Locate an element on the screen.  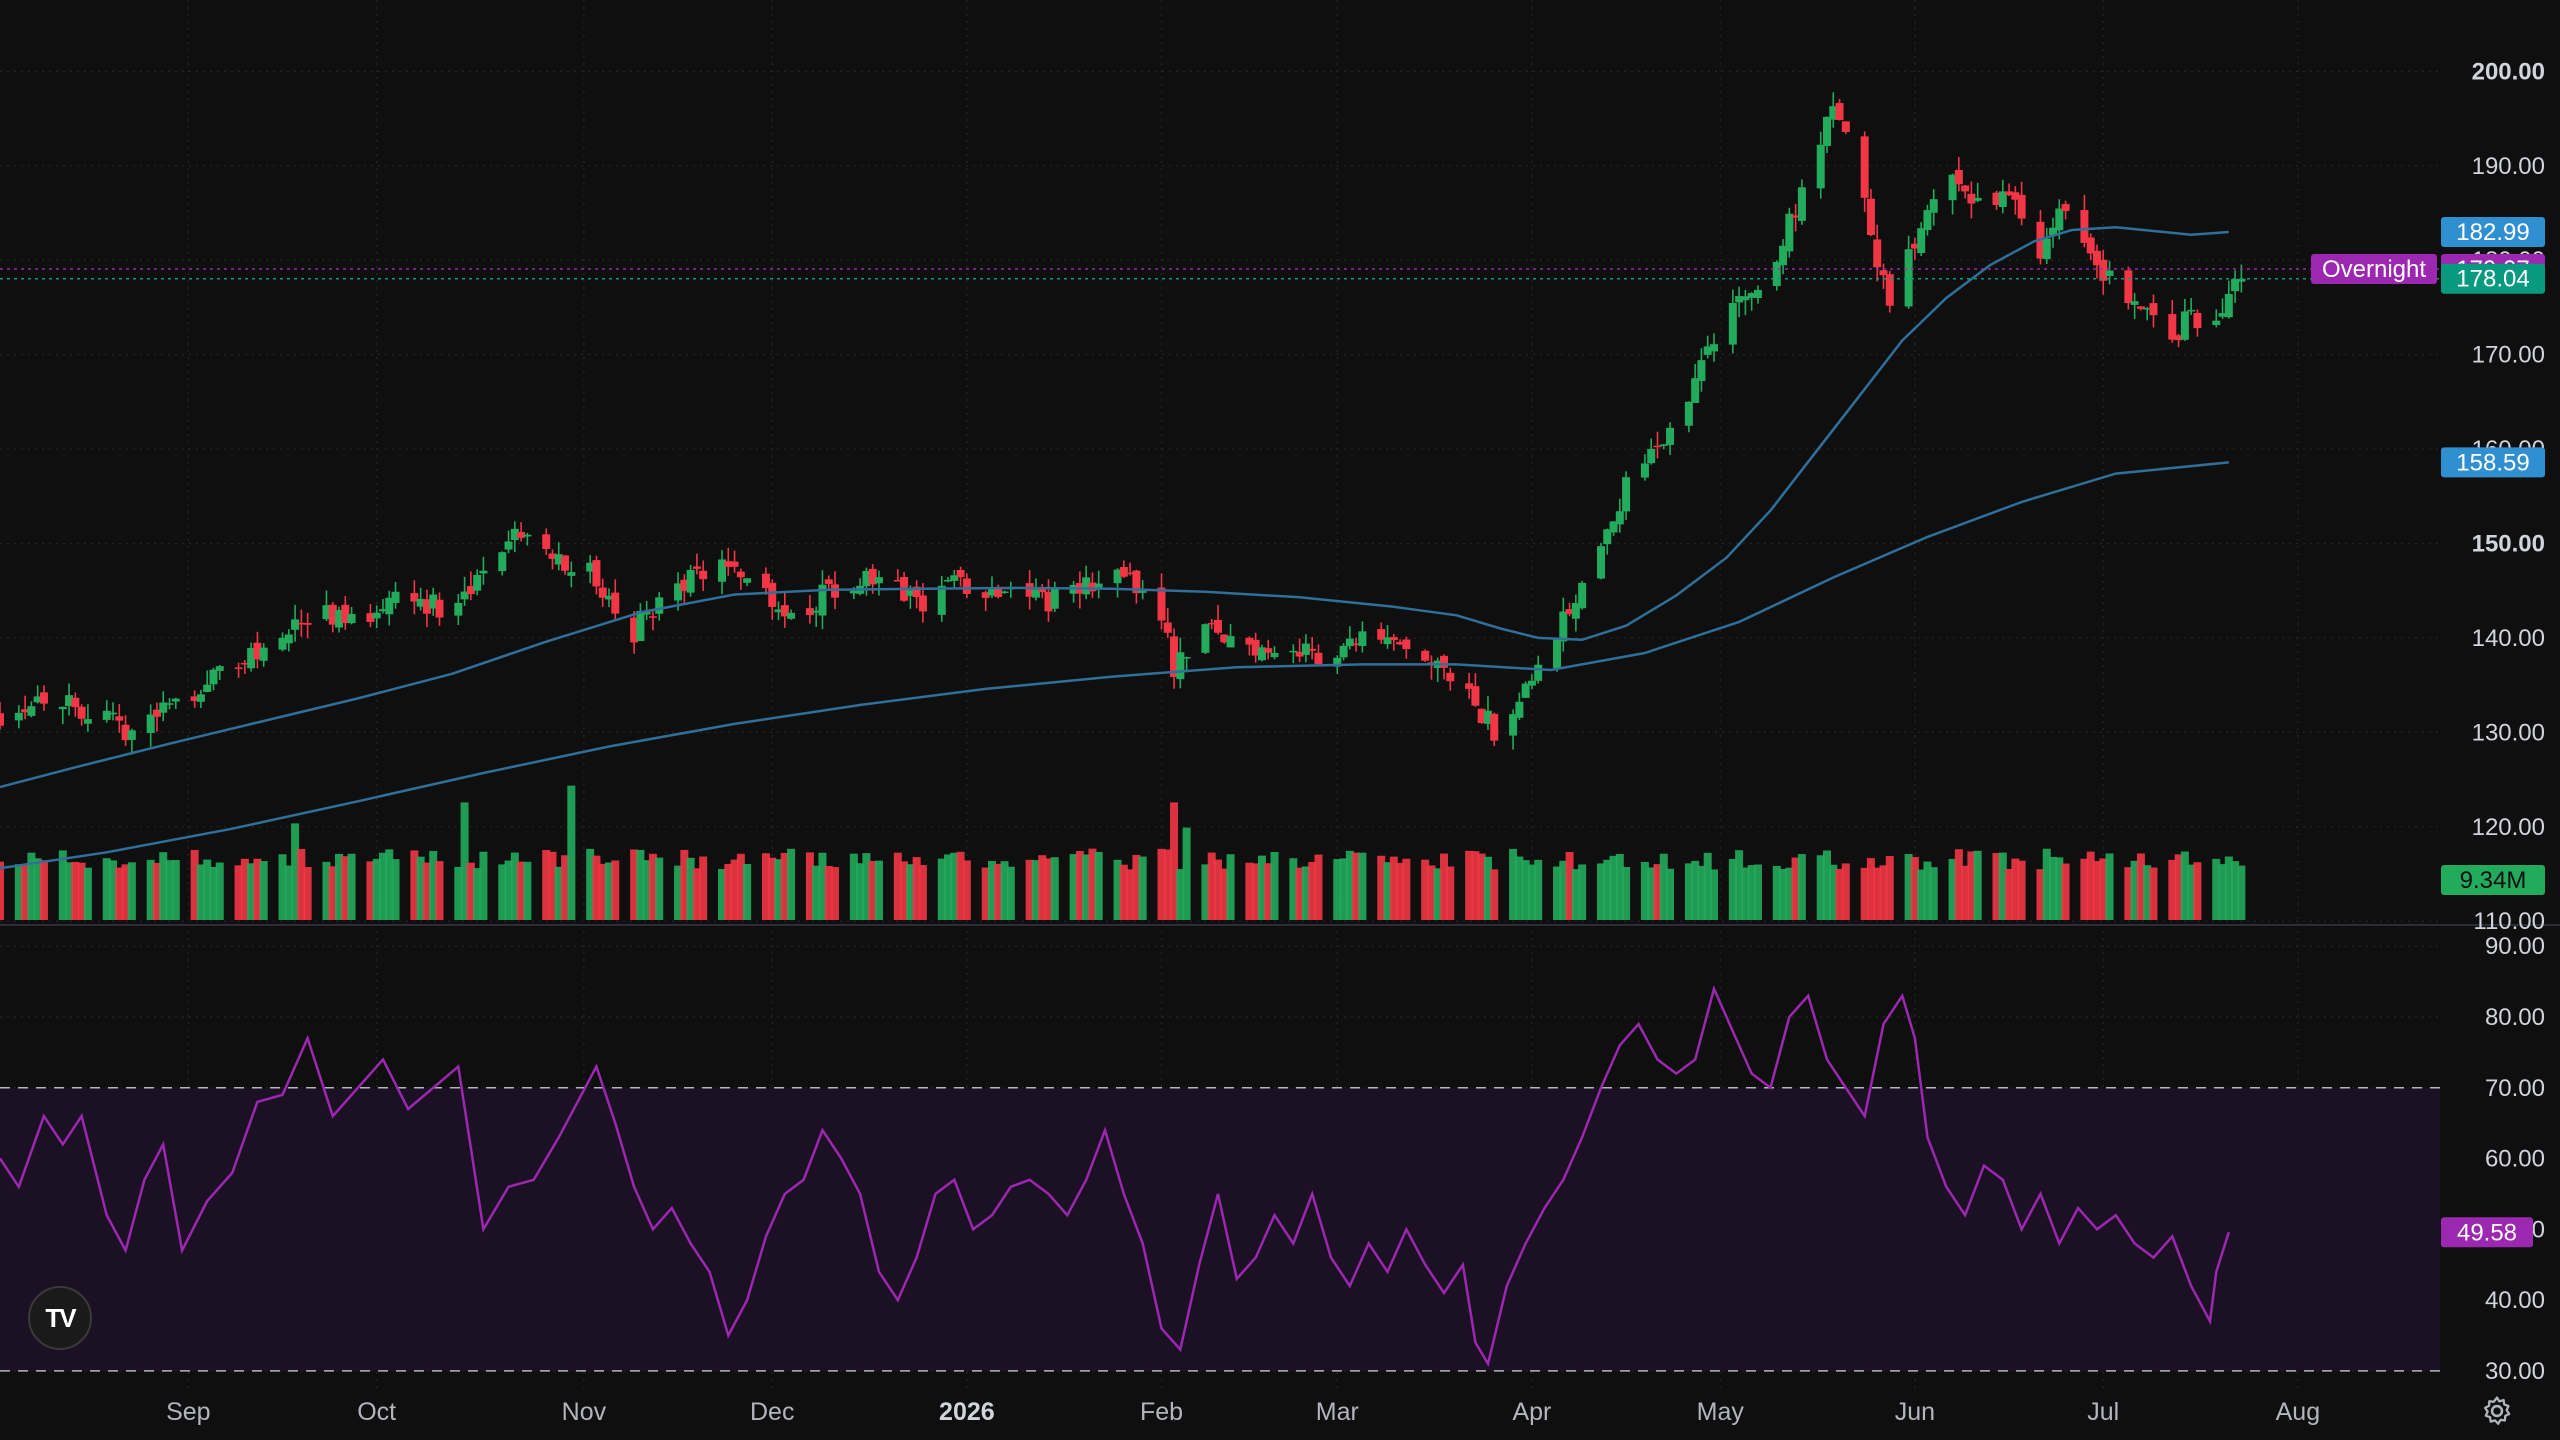
time-tick-label: Sep is located at coordinates (188, 1412).